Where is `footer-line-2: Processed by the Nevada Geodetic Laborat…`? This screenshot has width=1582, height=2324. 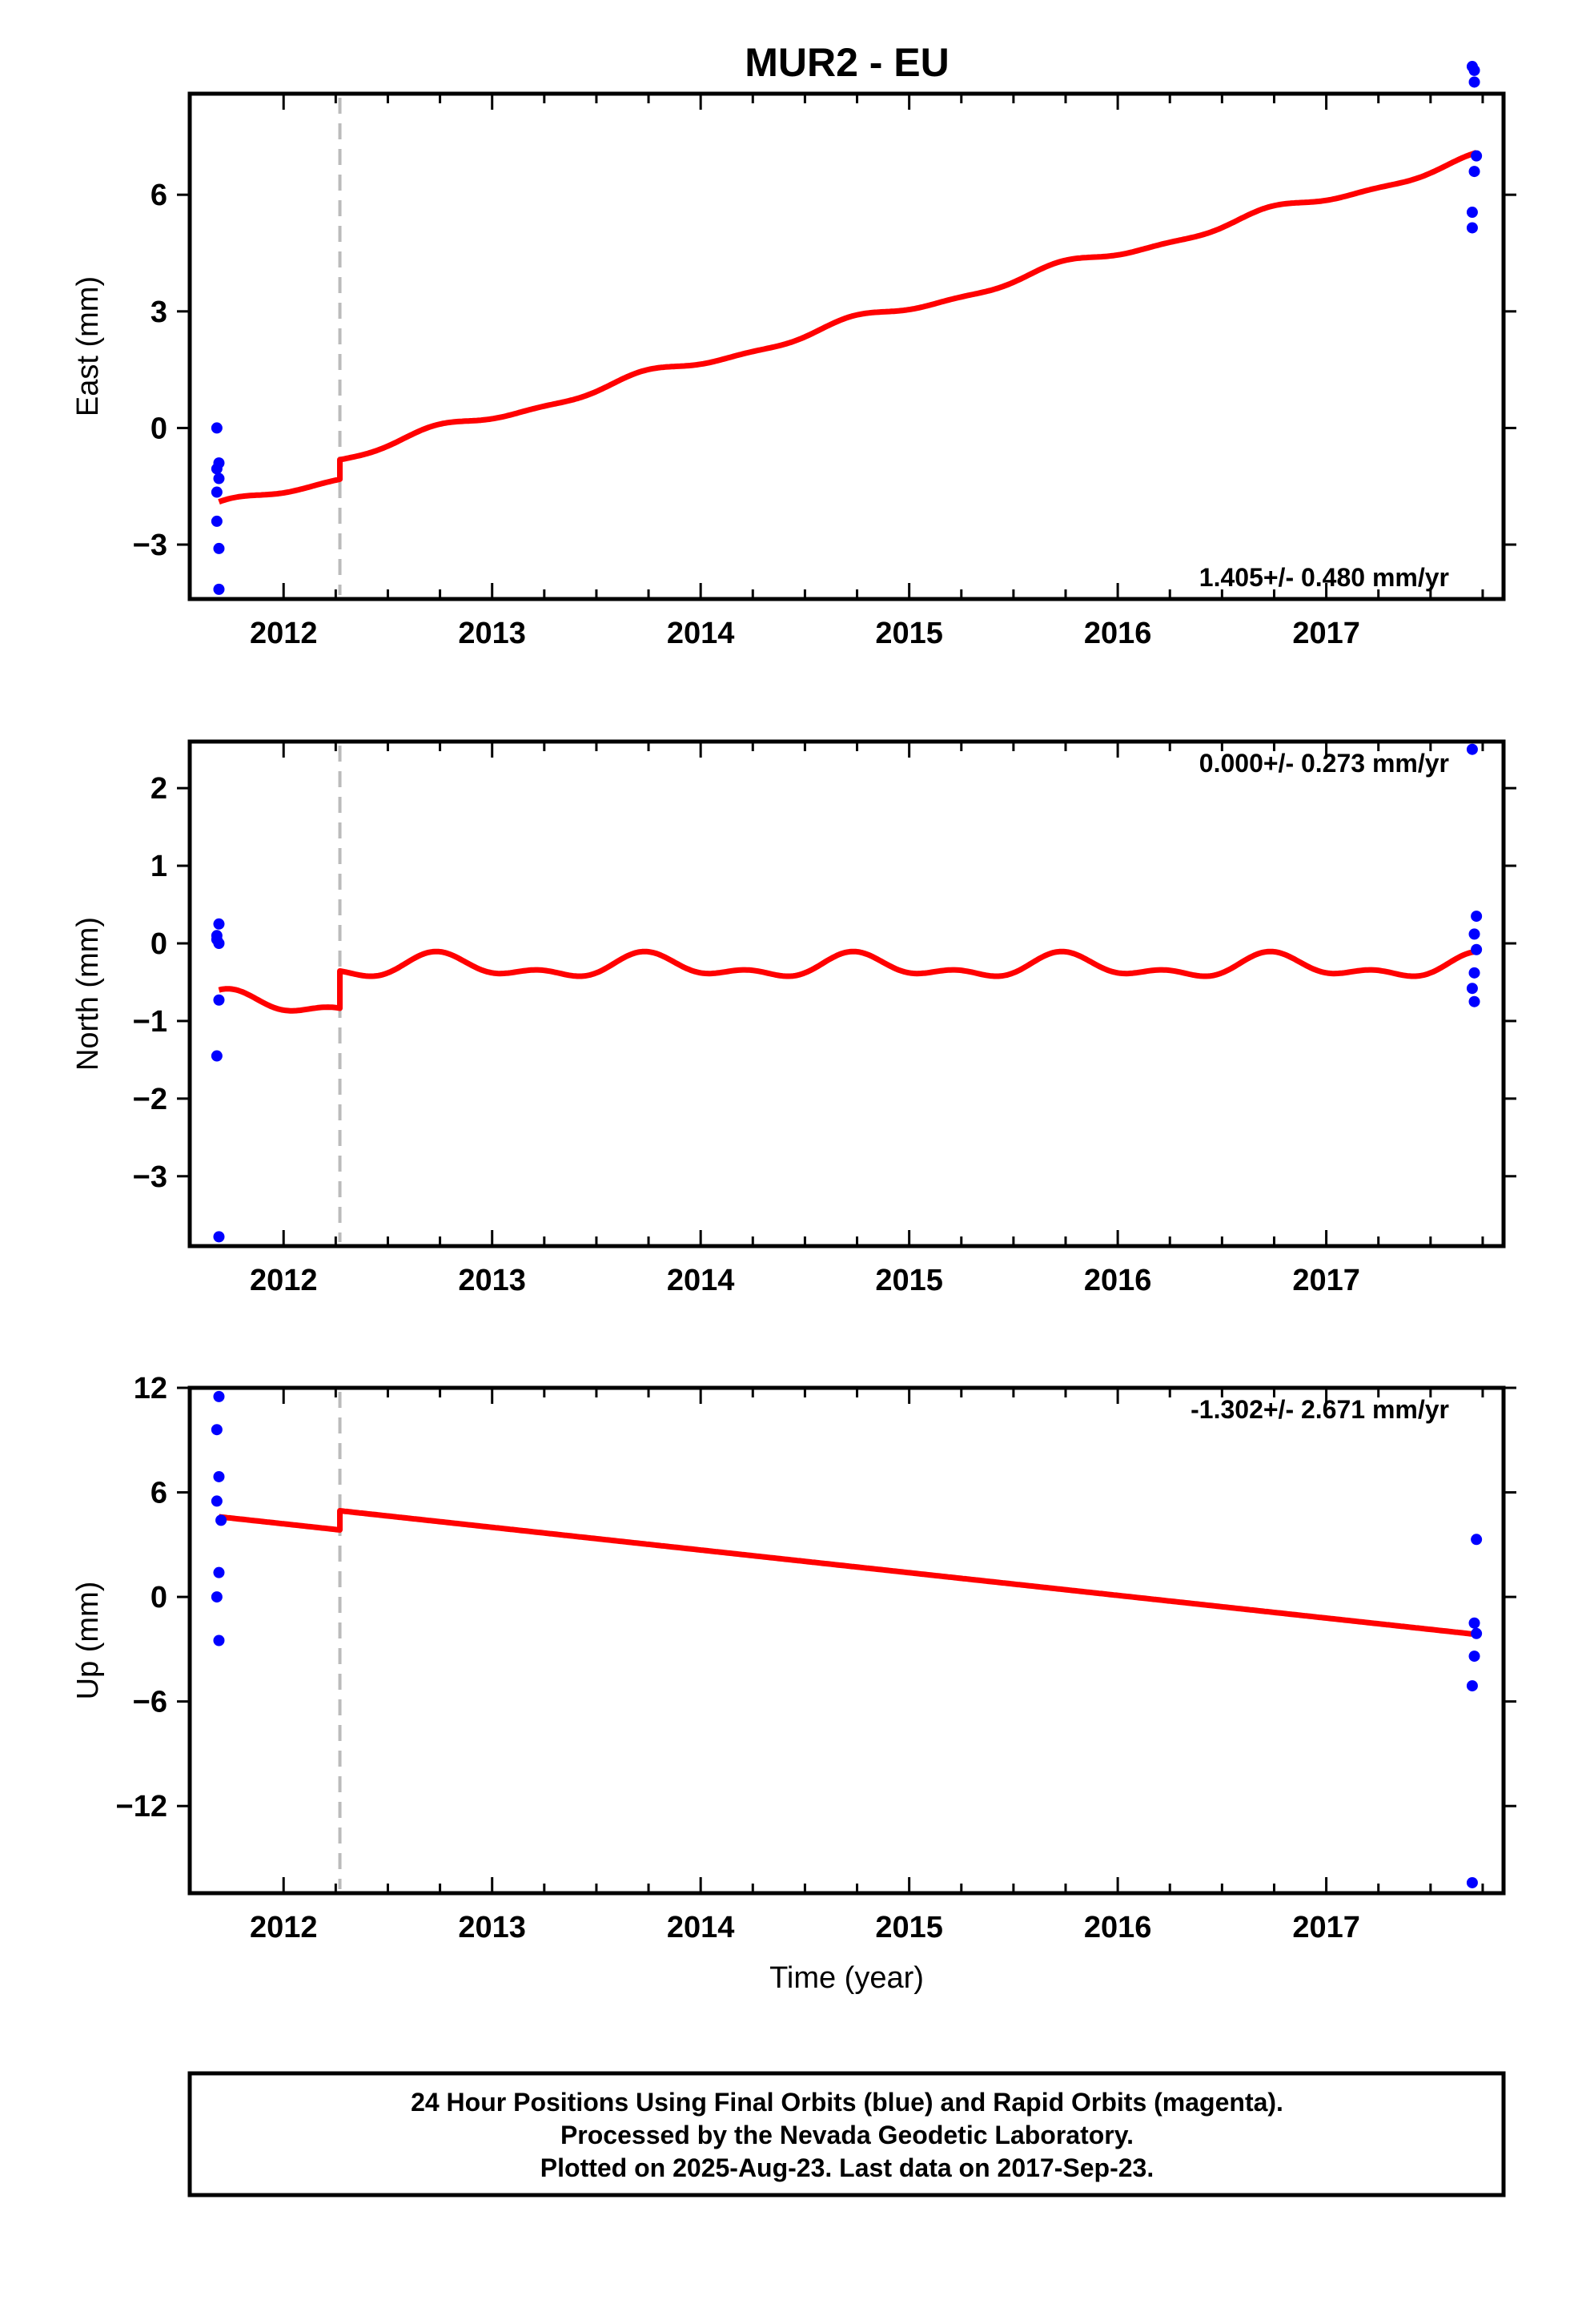
footer-line-2: Processed by the Nevada Geodetic Laborat… is located at coordinates (847, 2135).